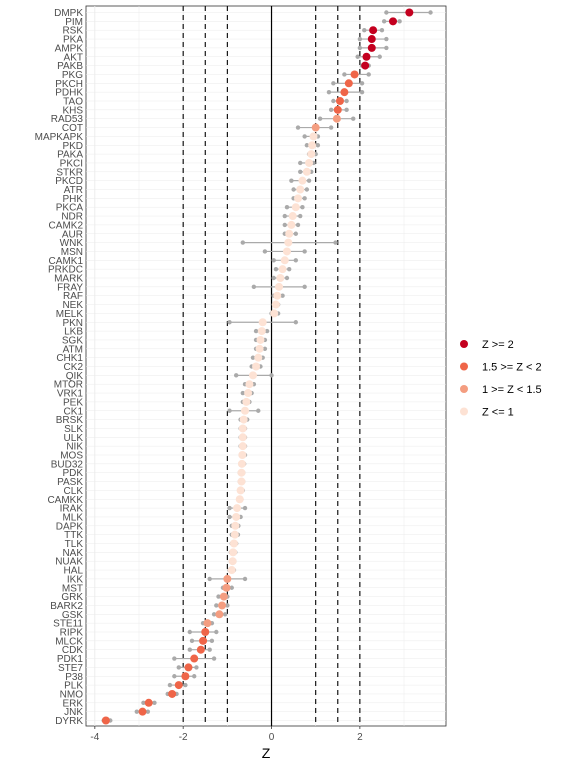  I want to click on y-tick-label: RAD53, so click(67, 119).